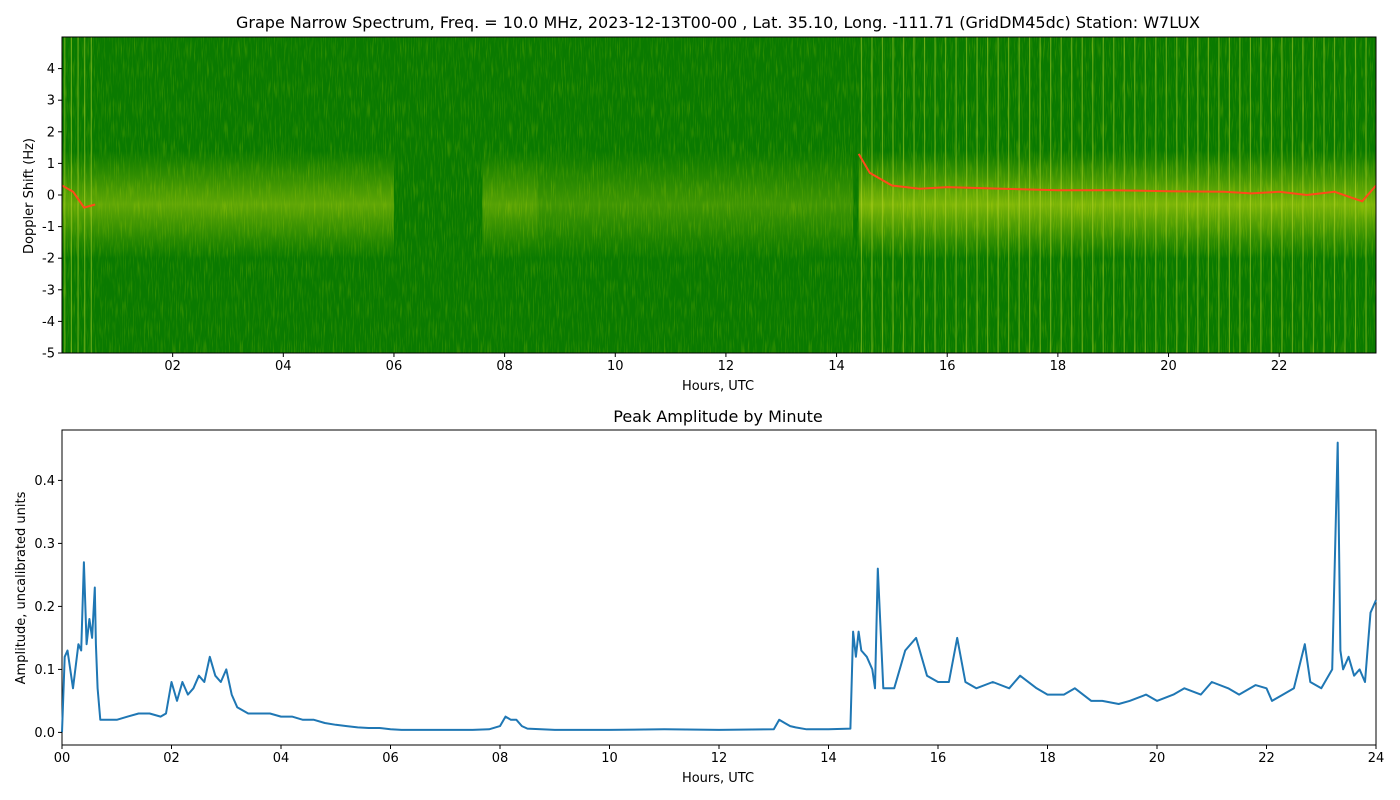 The height and width of the screenshot is (800, 1400). I want to click on x-tick-label: 00, so click(62, 758).